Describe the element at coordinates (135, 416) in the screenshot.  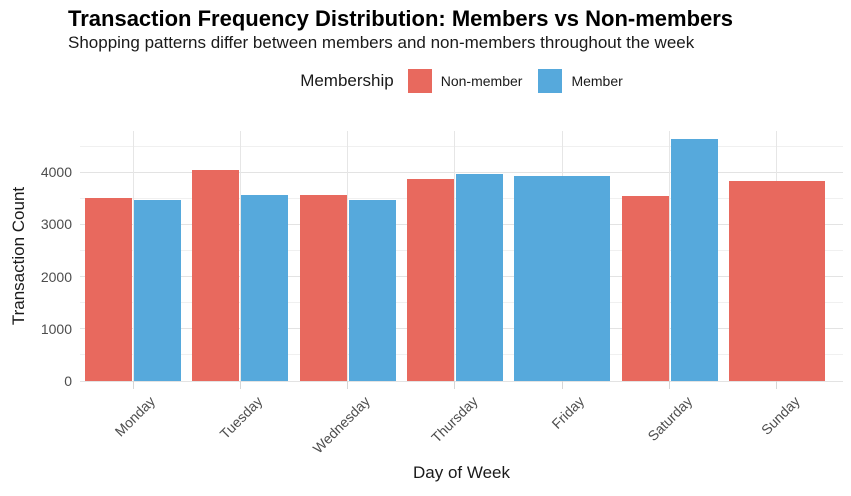
I see `x-tick-label-monday: Monday` at that location.